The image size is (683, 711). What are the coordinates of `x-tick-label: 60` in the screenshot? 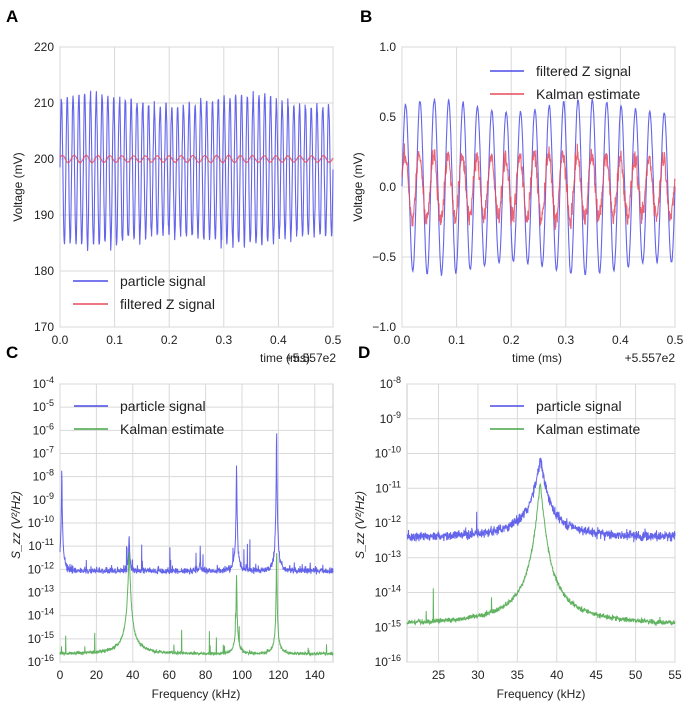 It's located at (170, 675).